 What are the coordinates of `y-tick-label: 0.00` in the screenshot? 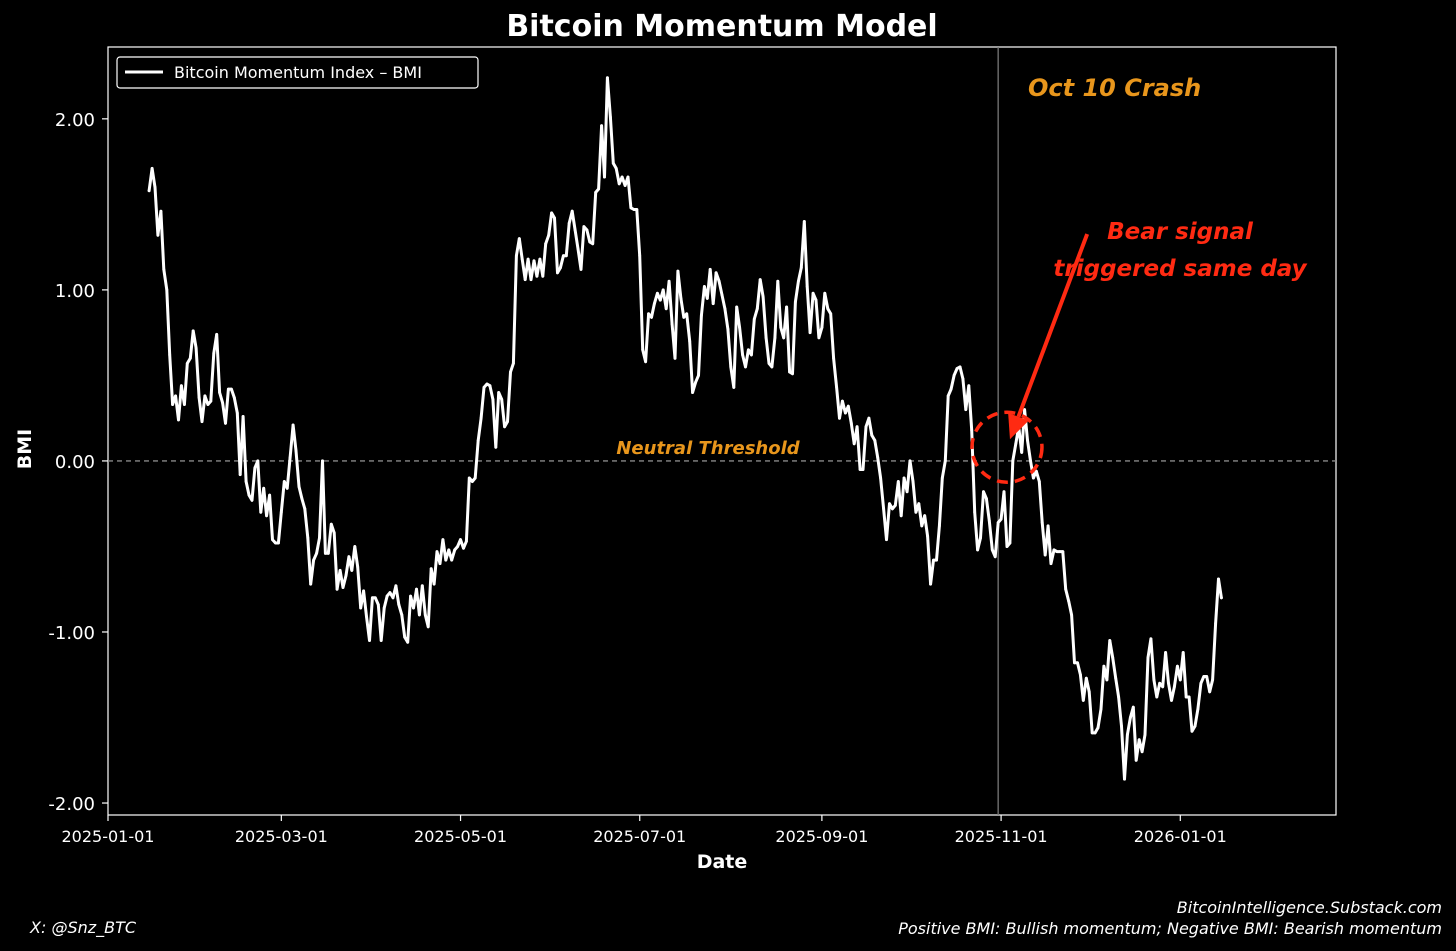 It's located at (75, 462).